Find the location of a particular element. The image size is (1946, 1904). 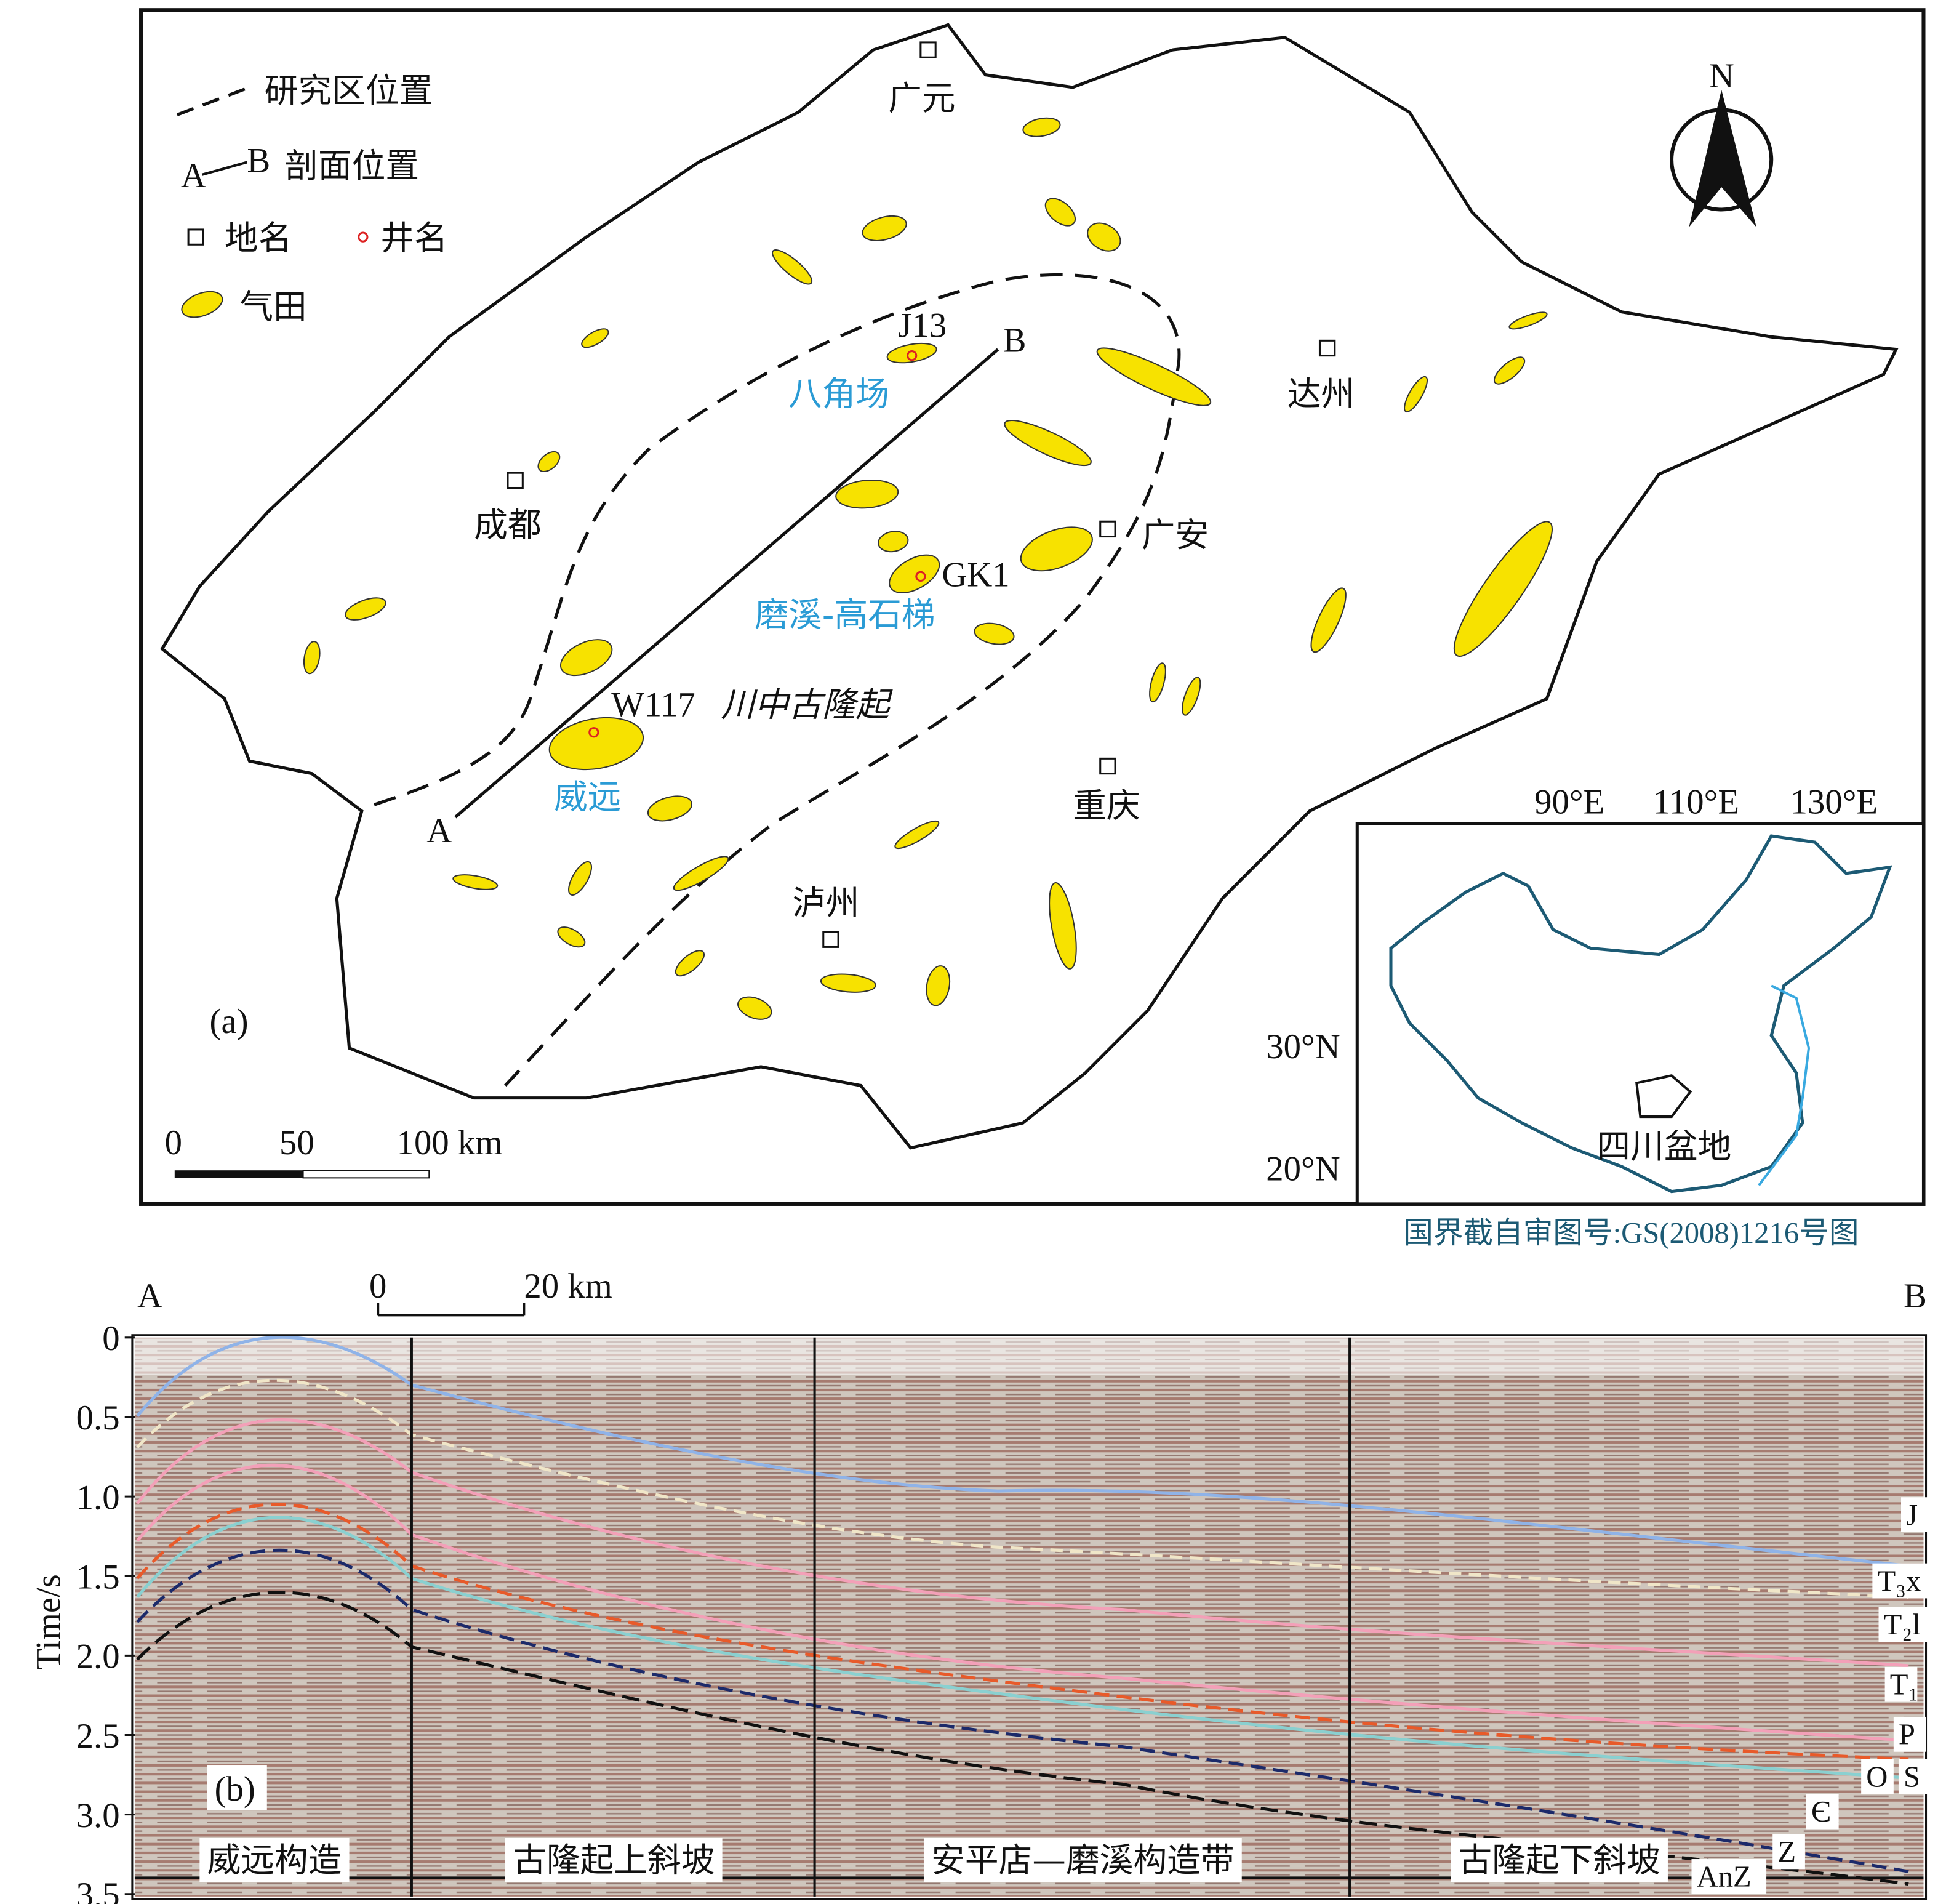

zone-label: 古隆起上斜坡 is located at coordinates (614, 1859).